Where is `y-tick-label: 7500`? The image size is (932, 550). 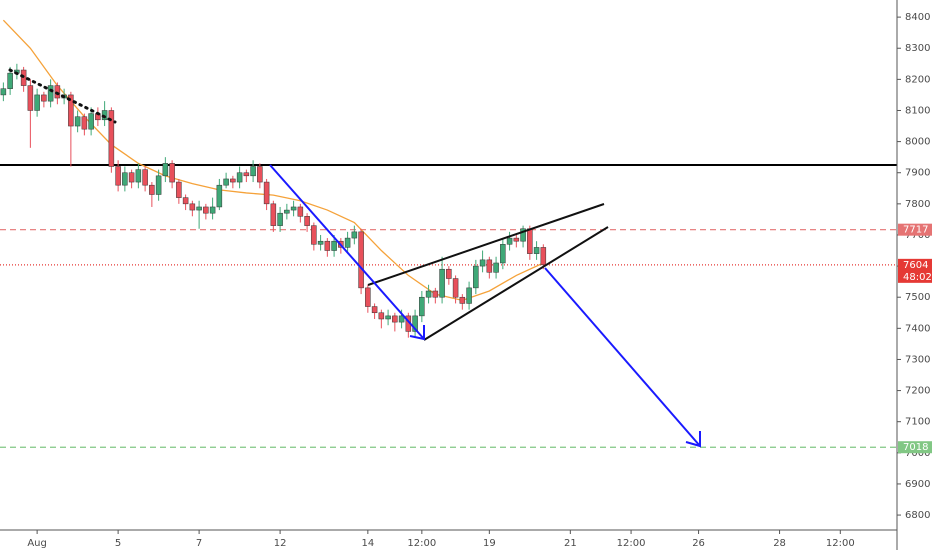
y-tick-label: 7500 is located at coordinates (917, 297).